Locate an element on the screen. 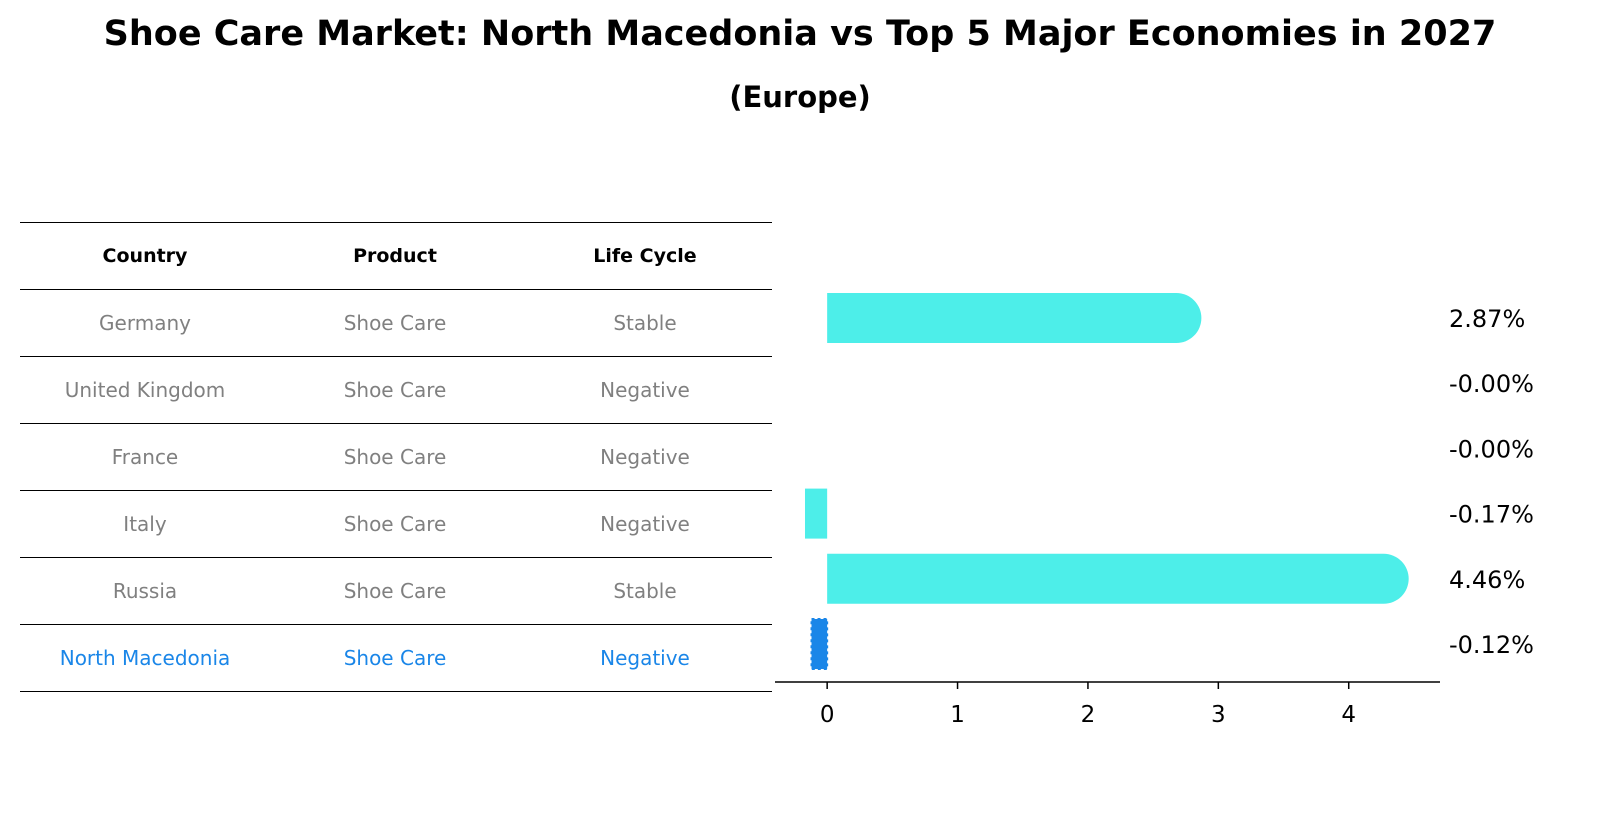 Image resolution: width=1600 pixels, height=823 pixels. country-cell: United Kingdom is located at coordinates (145, 390).